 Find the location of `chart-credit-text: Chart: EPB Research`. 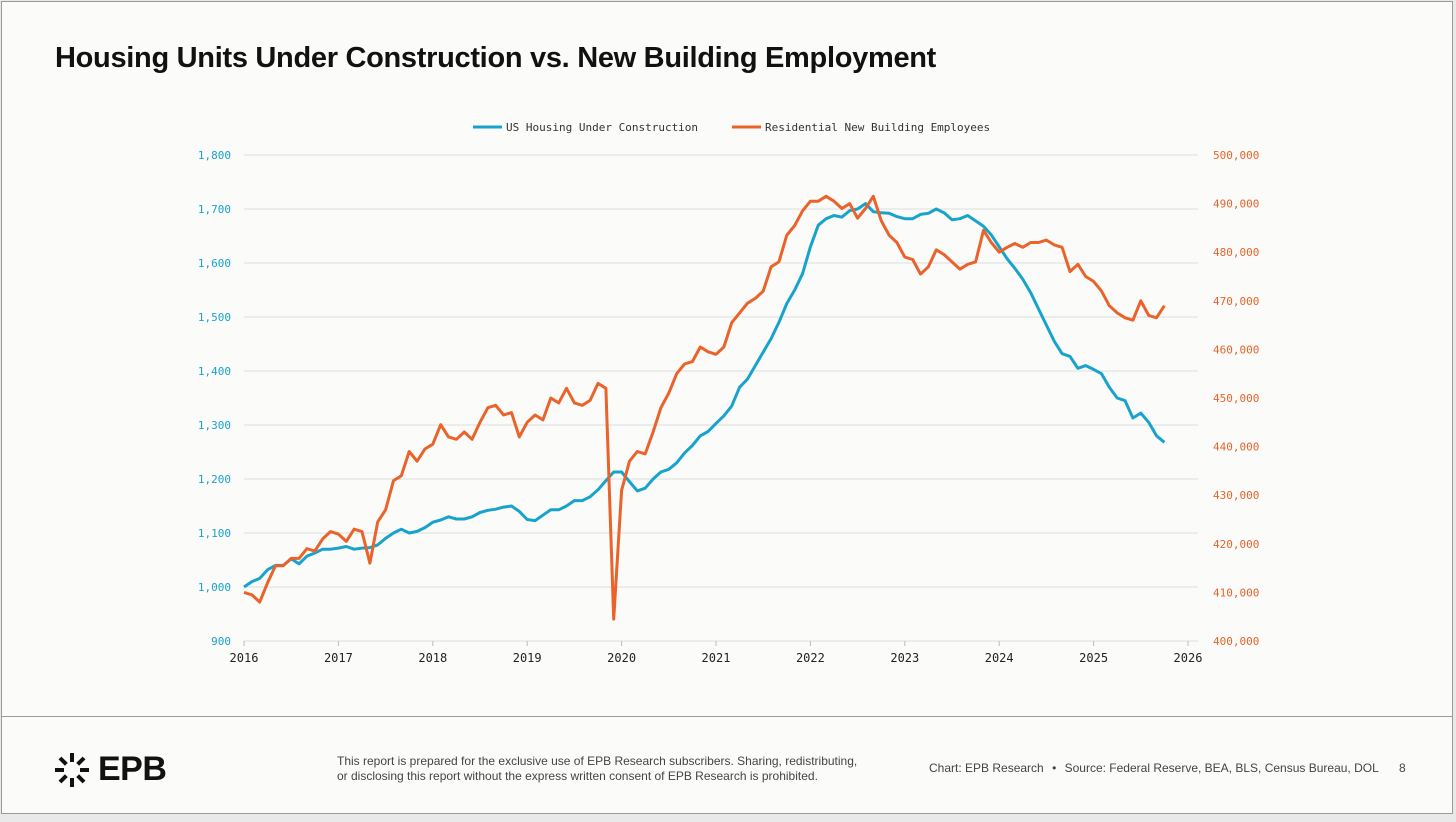

chart-credit-text: Chart: EPB Research is located at coordinates (986, 768).